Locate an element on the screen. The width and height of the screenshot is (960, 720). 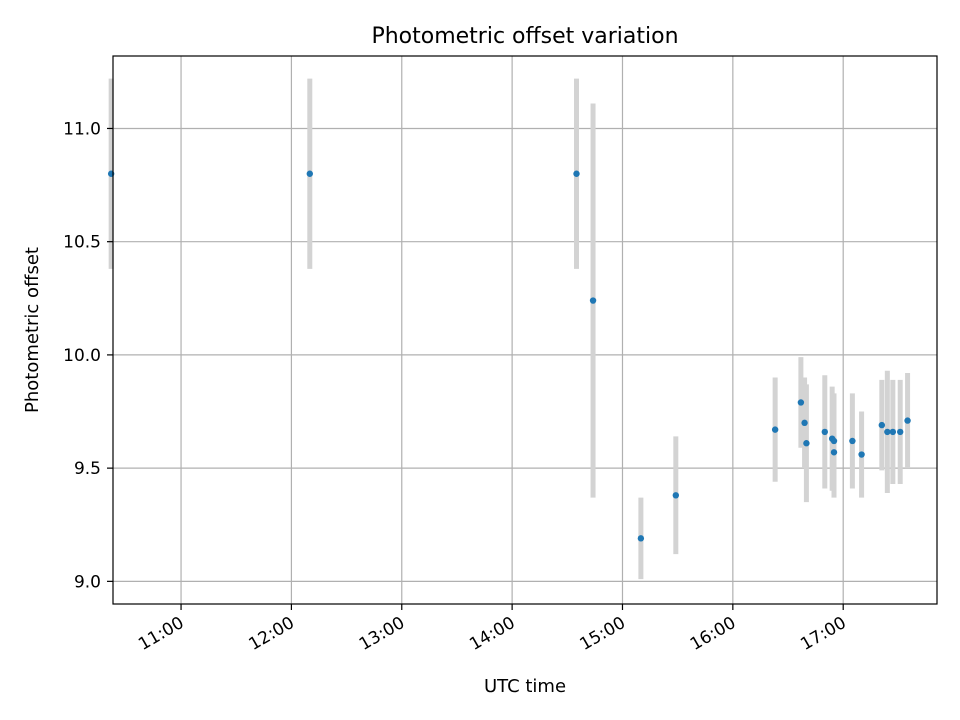
x-tick-label: 17:00 is located at coordinates (823, 634).